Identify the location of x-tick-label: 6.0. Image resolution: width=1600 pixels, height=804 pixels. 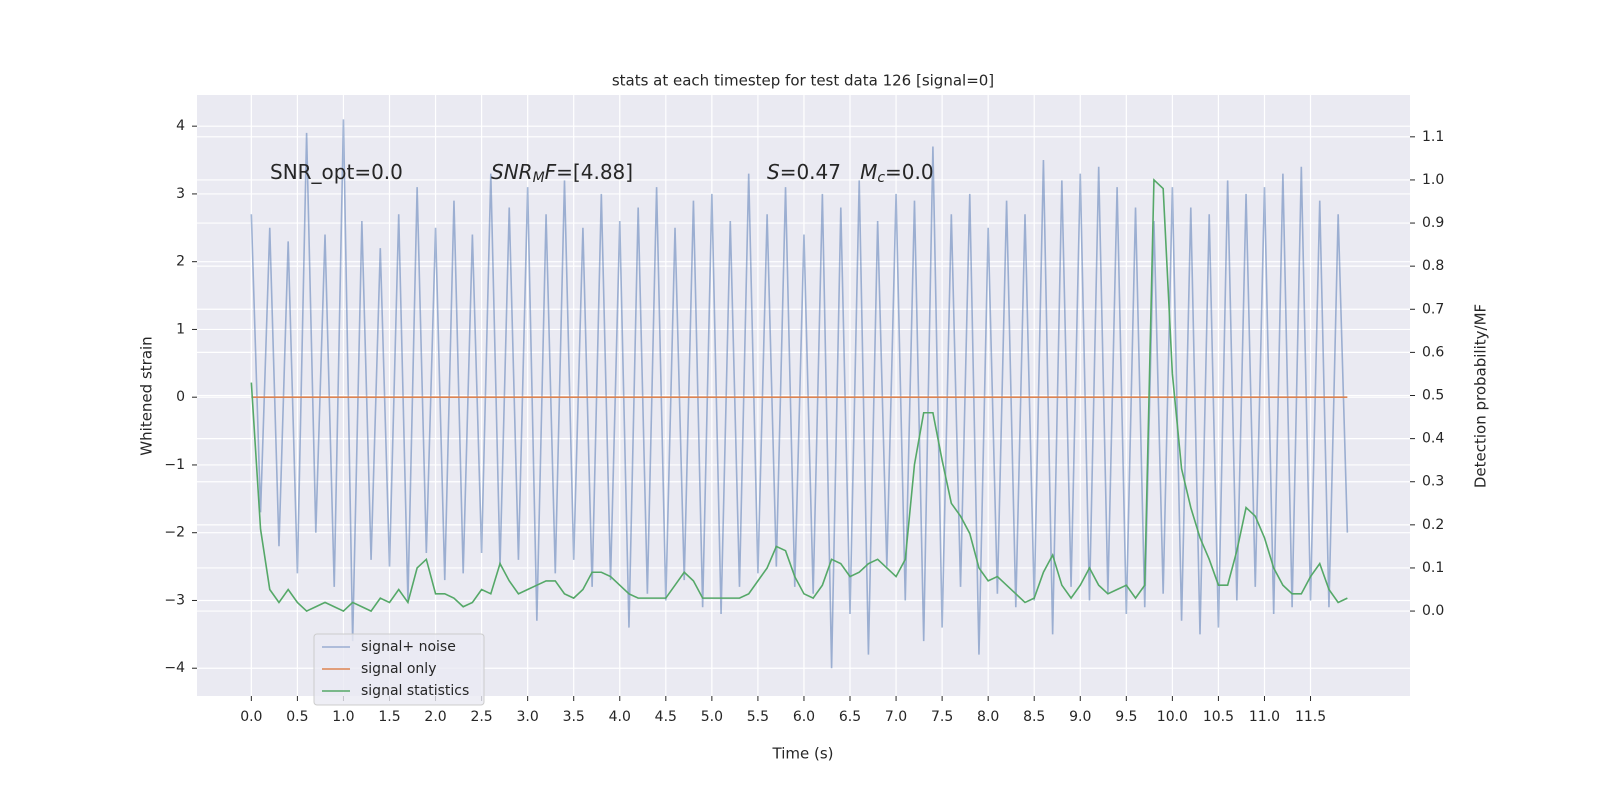
(804, 717).